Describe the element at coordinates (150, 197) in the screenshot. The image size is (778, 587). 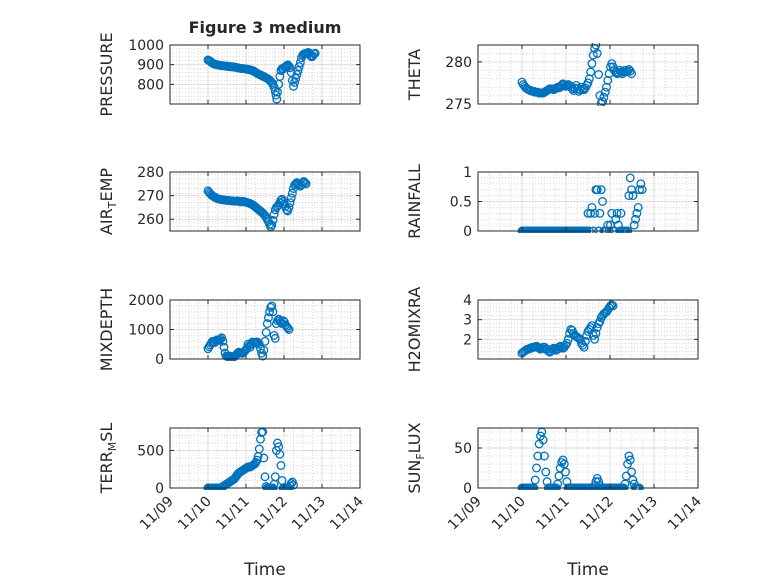
I see `y-tick-label: 270` at that location.